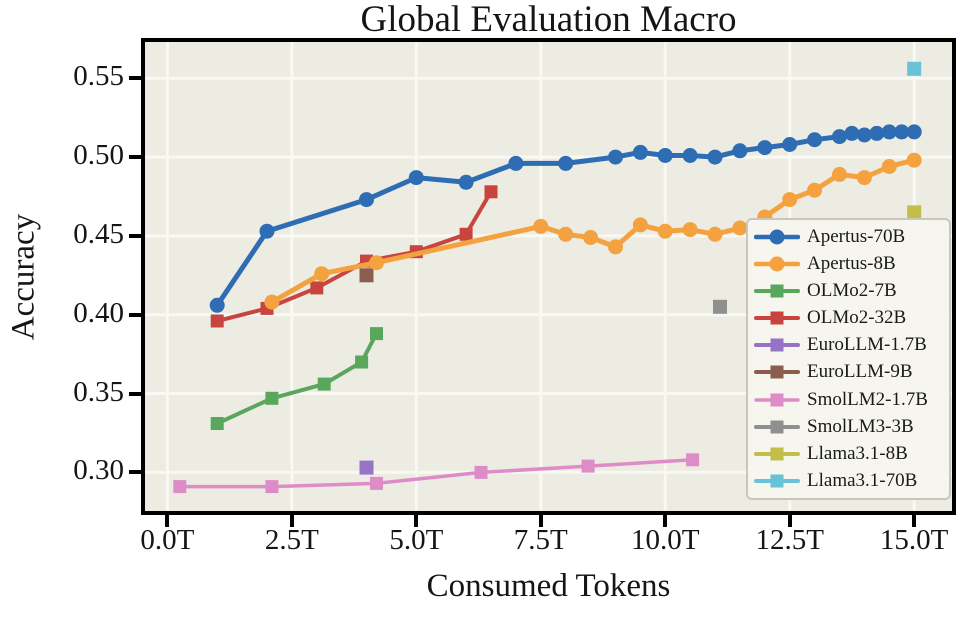  What do you see at coordinates (867, 345) in the screenshot?
I see `legend-label: EuroLLM-1.7B` at bounding box center [867, 345].